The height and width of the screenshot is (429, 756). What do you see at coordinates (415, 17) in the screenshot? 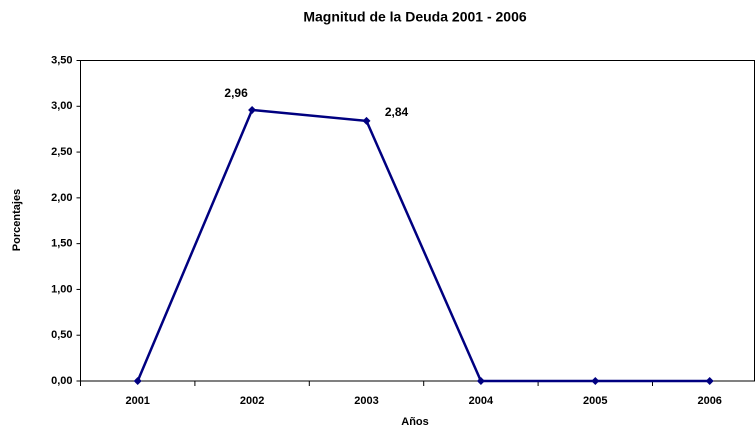
I see `chart-title: Magnitud de la Deuda 2001 - 2006` at bounding box center [415, 17].